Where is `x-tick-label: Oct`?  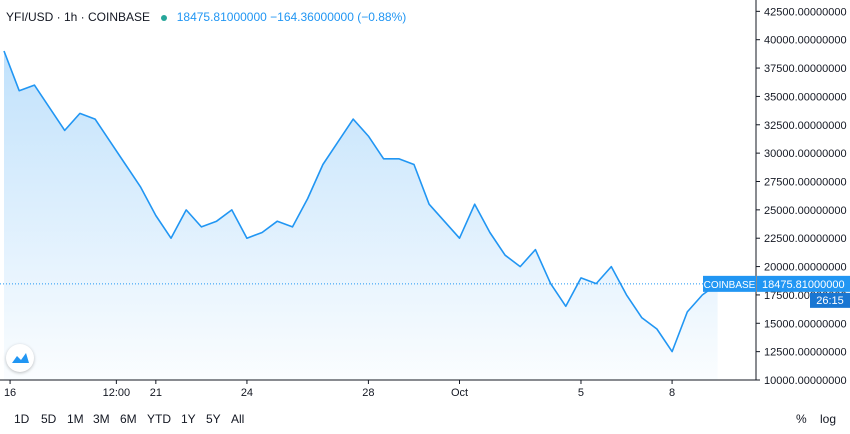 x-tick-label: Oct is located at coordinates (459, 393).